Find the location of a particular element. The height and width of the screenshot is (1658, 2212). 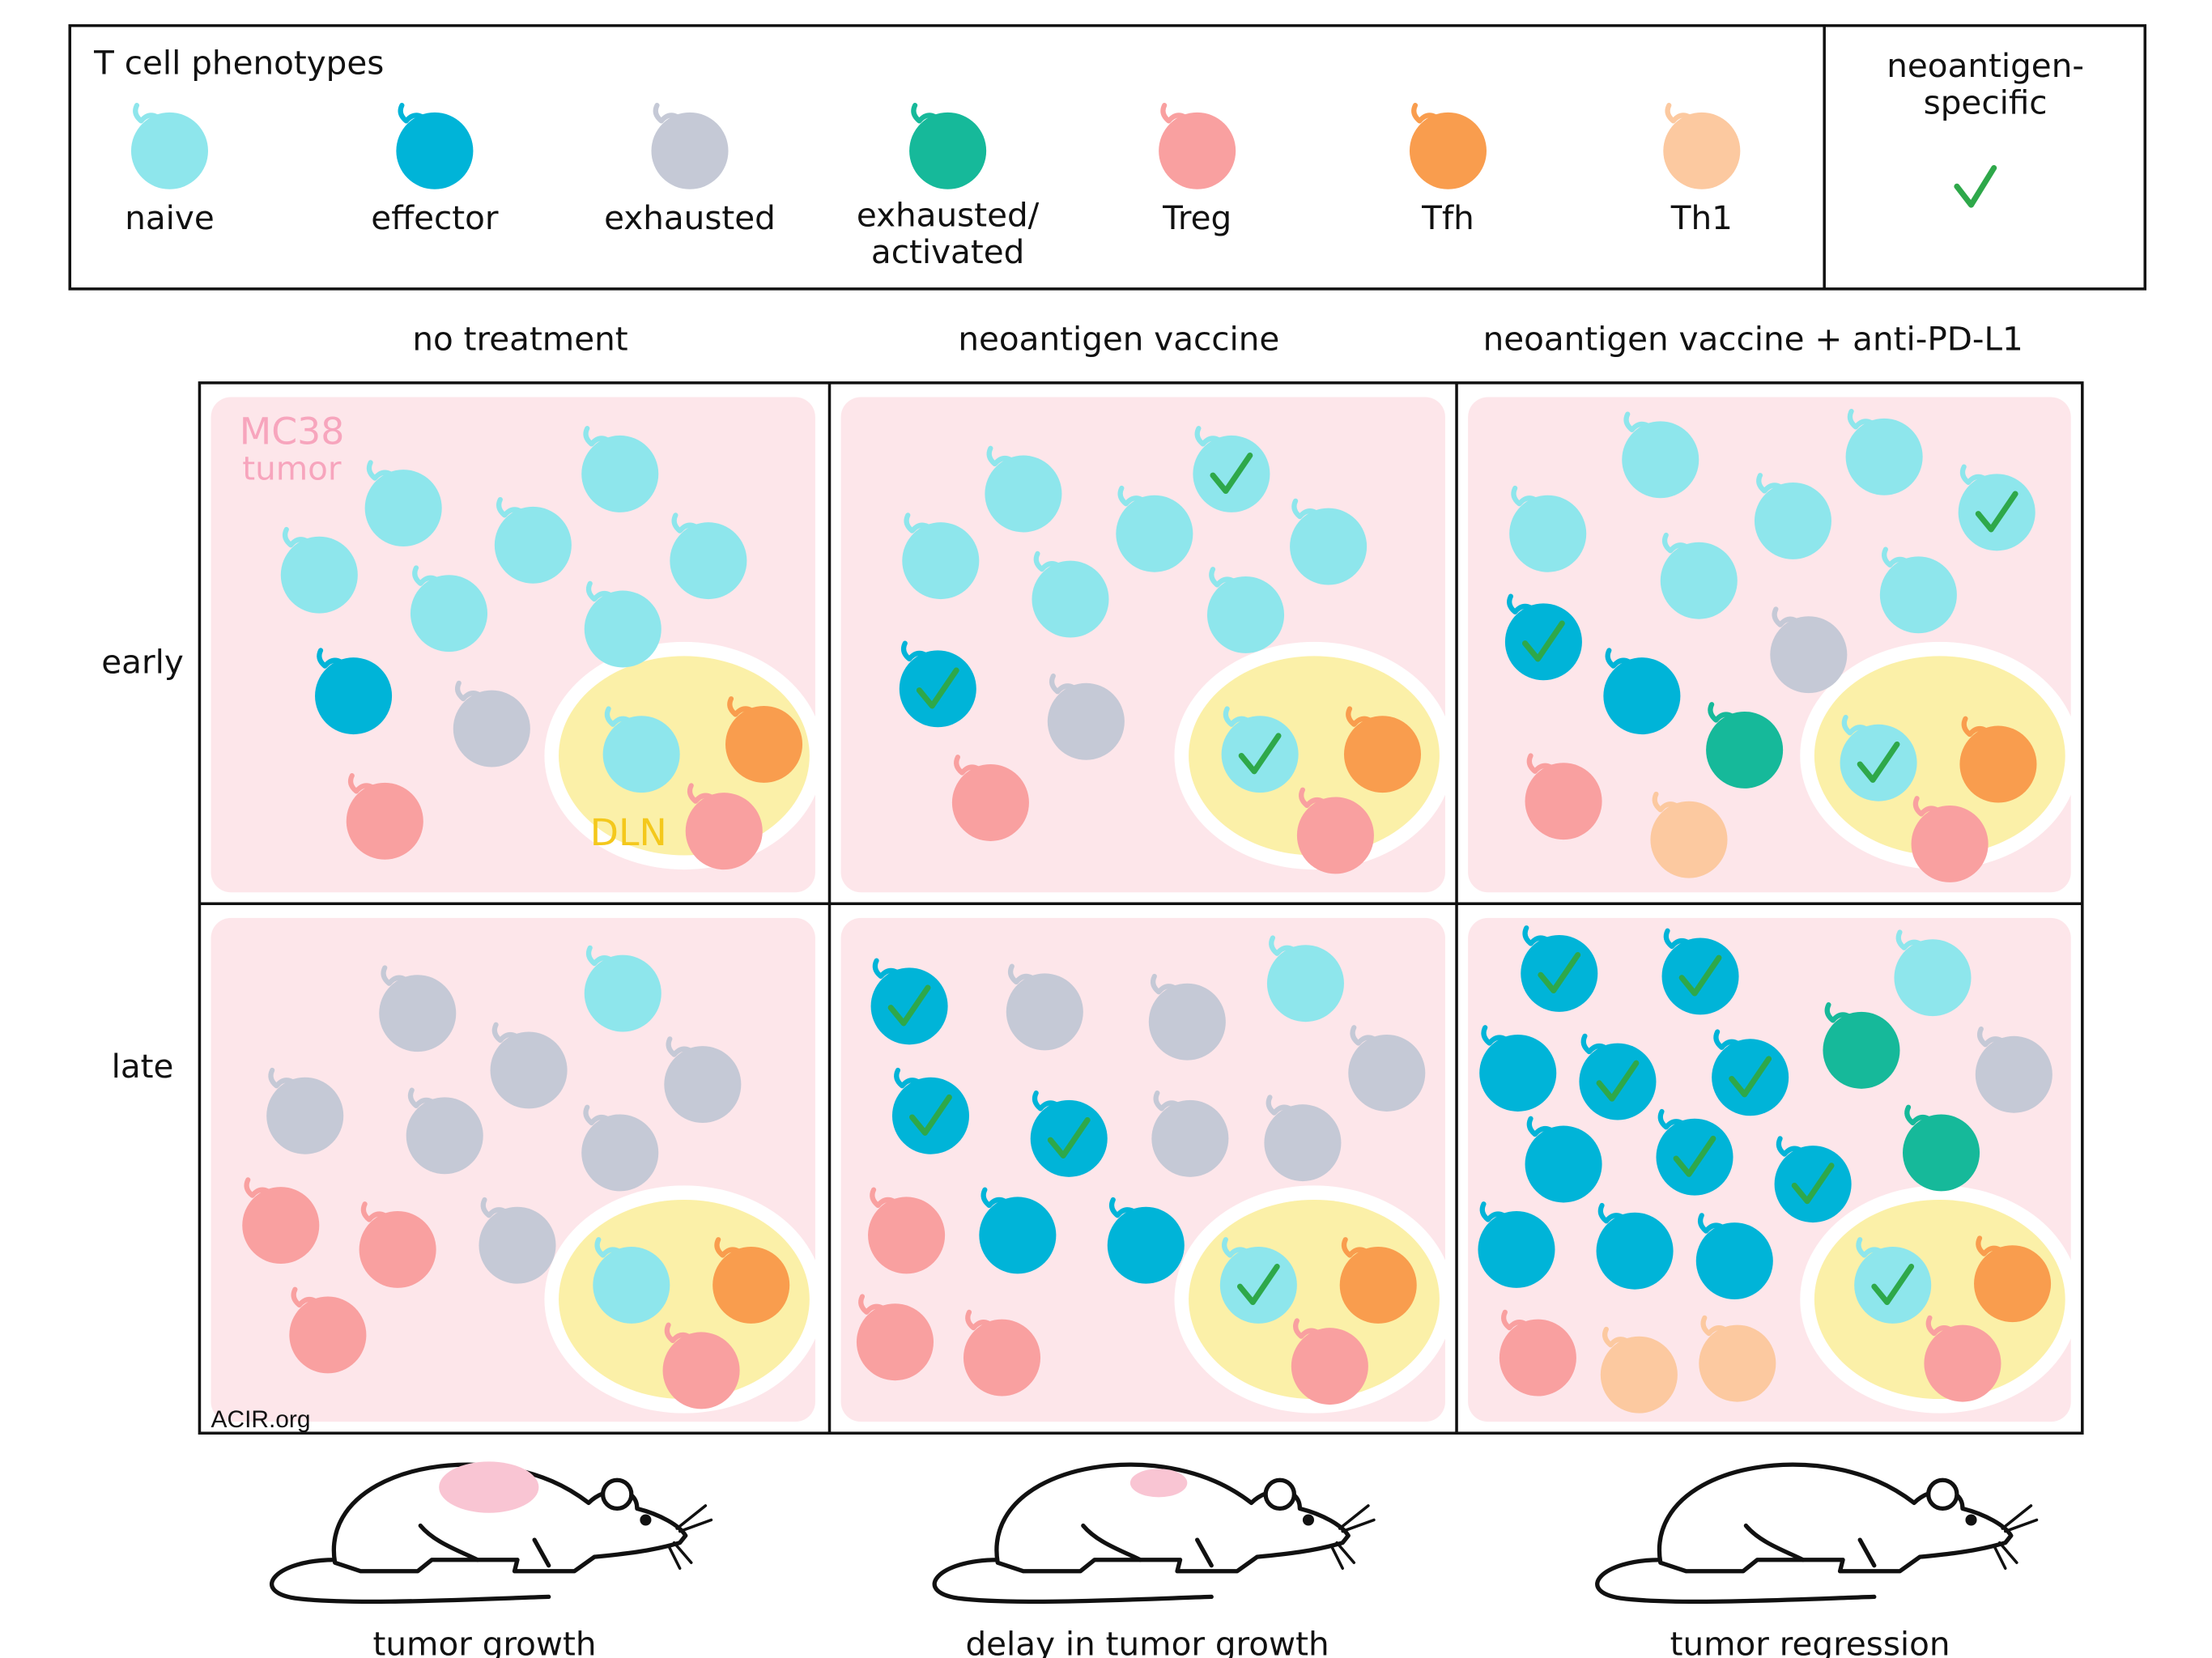

outcome-label: tumor regression is located at coordinates (1810, 1641).